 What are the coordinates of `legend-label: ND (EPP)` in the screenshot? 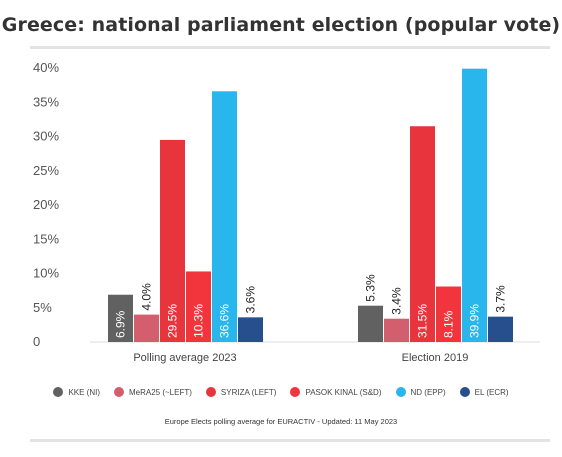 It's located at (428, 392).